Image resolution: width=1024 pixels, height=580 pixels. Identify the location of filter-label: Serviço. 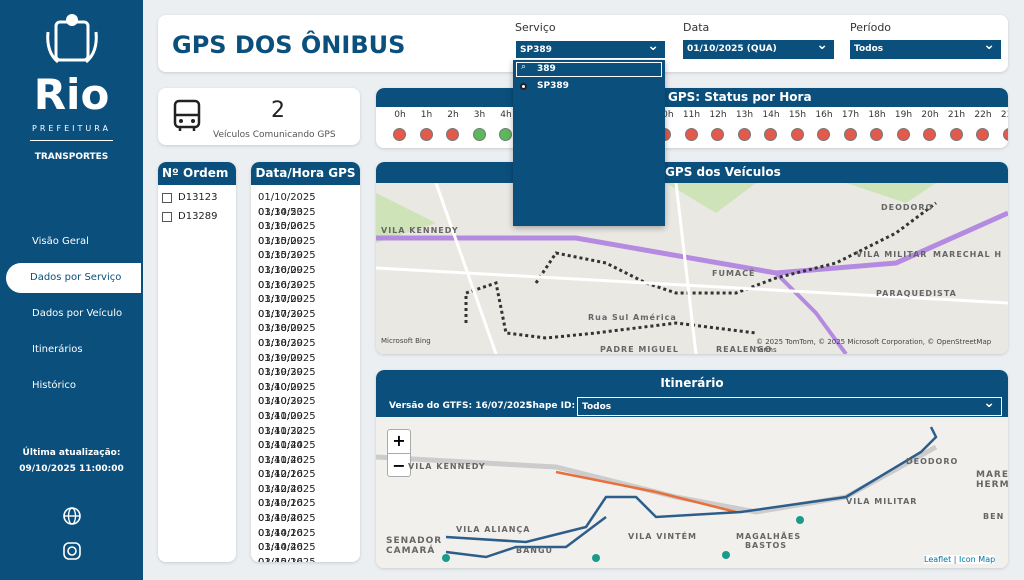
(535, 27).